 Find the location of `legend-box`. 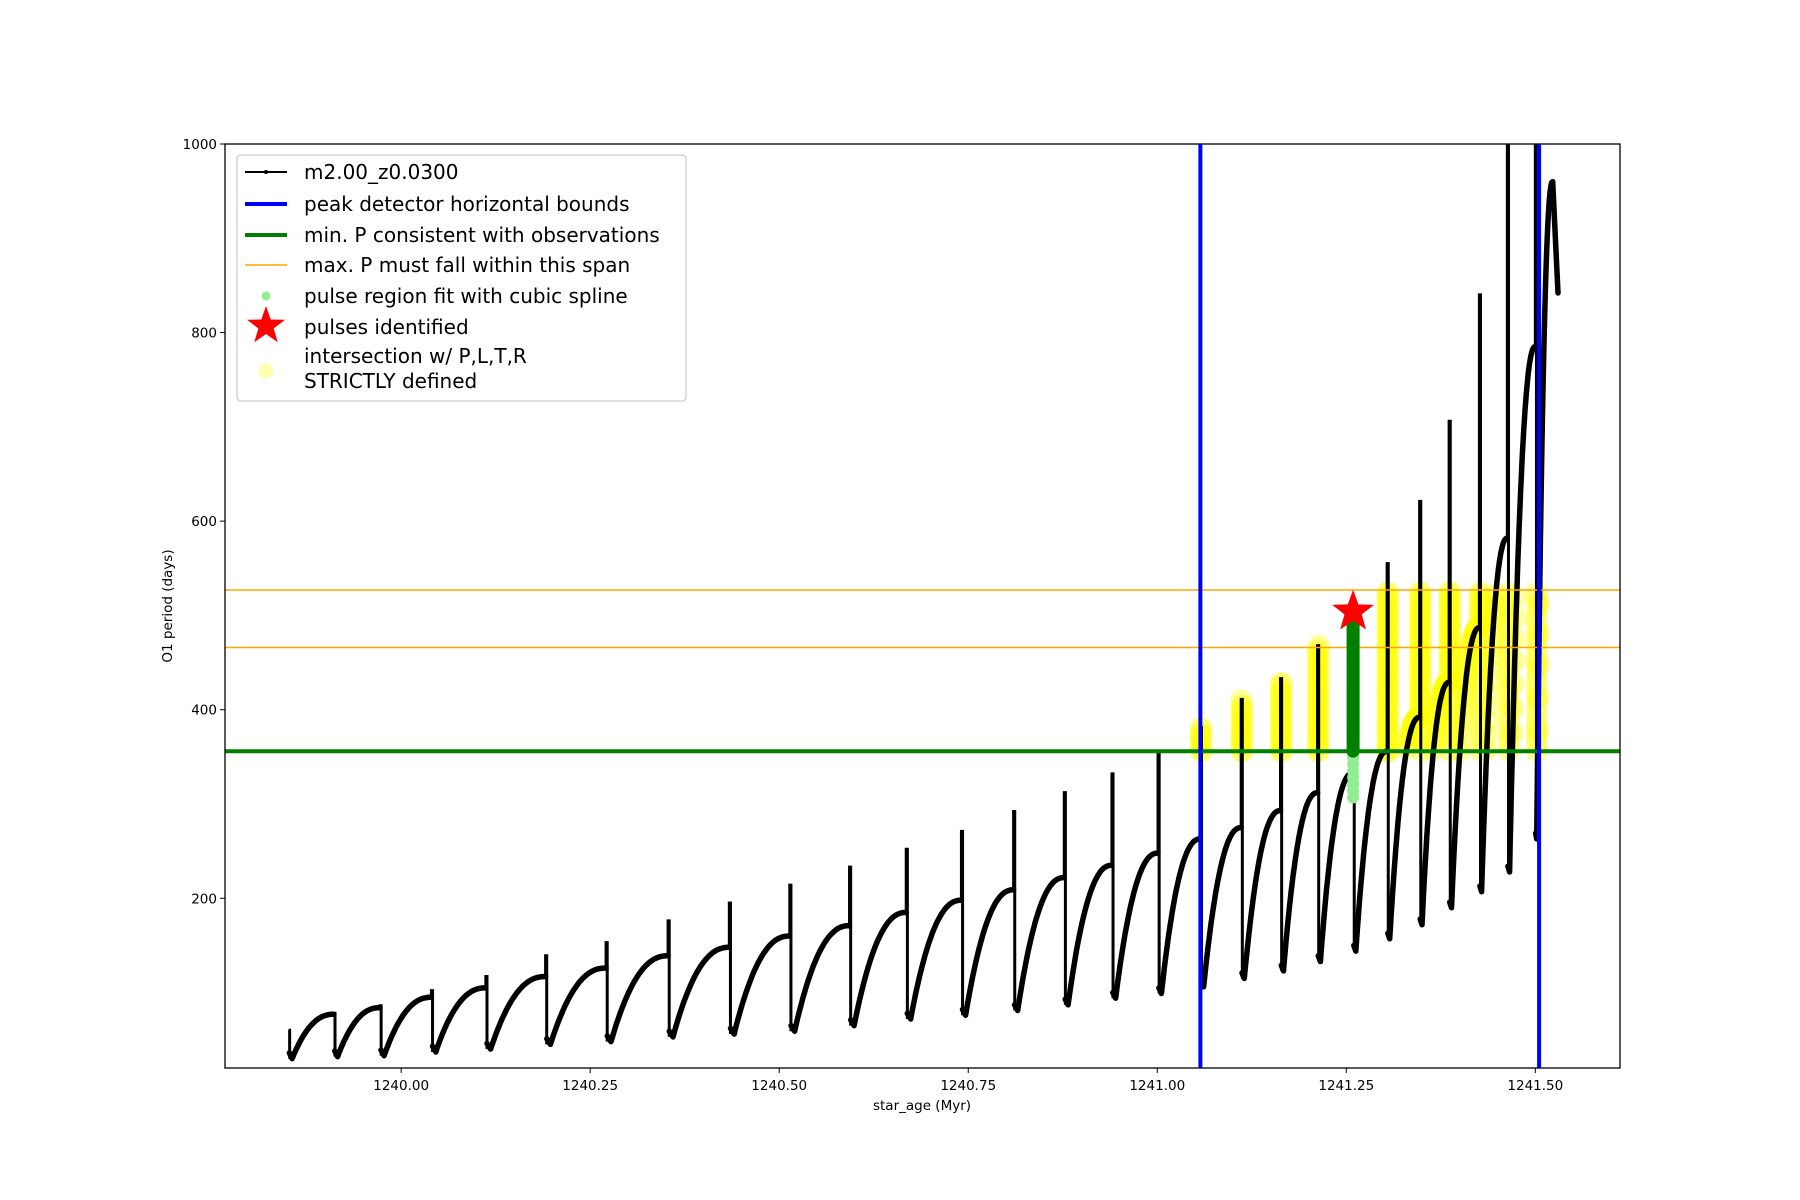

legend-box is located at coordinates (461, 278).